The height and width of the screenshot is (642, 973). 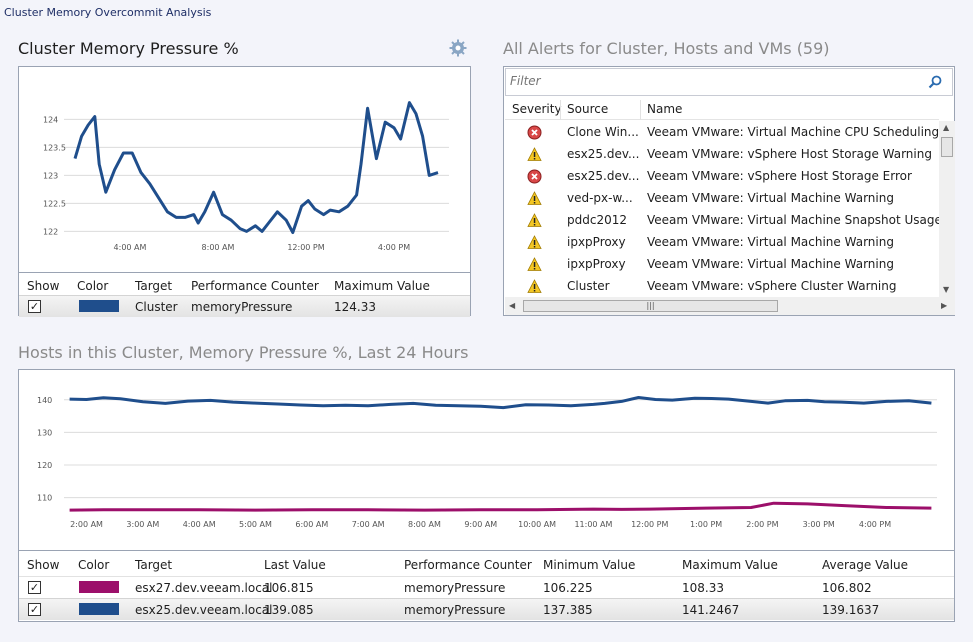 I want to click on y-tick-label: 122, so click(x=50, y=231).